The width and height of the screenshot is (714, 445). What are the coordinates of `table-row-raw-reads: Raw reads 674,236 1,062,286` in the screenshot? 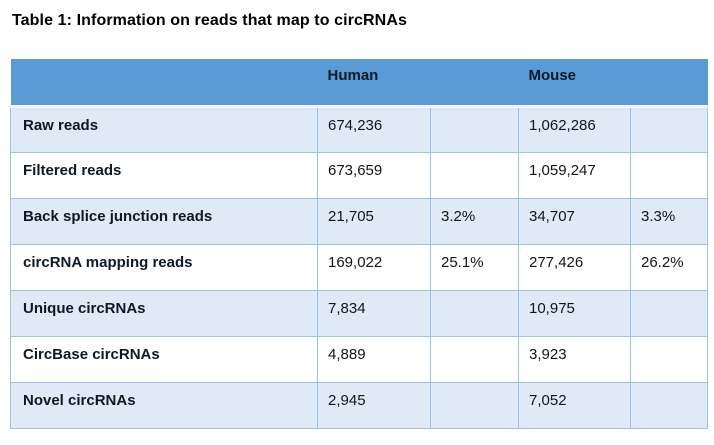 It's located at (359, 129).